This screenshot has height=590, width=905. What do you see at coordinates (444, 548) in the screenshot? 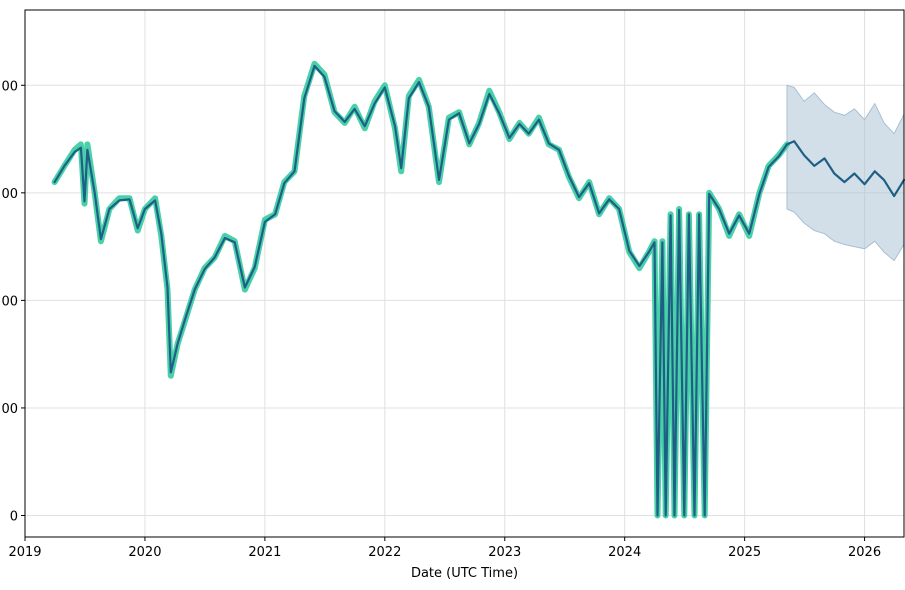
I see `x-axis: 2019 2020 2021 2022 2023 2024 2025 2026` at bounding box center [444, 548].